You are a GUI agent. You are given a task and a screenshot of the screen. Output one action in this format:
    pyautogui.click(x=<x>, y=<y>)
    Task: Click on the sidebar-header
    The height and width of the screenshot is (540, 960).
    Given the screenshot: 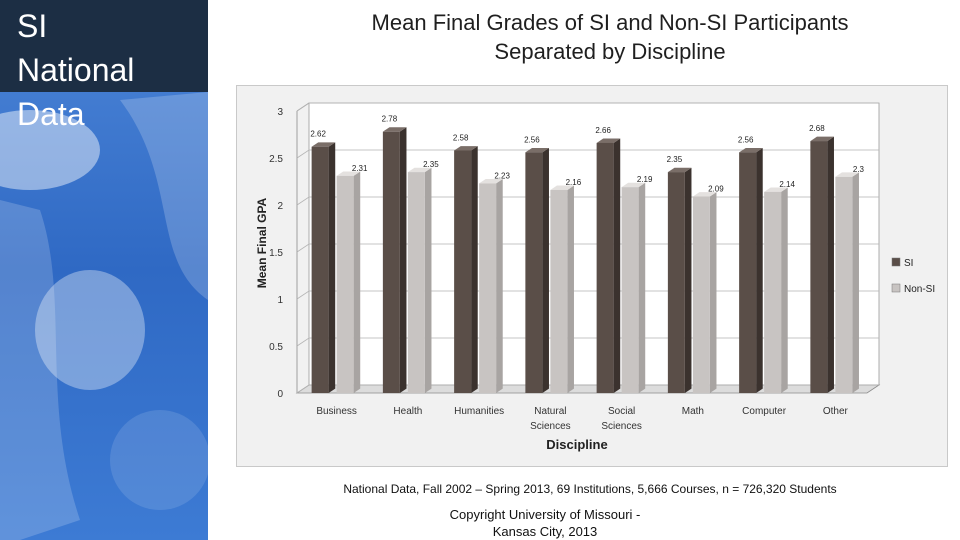 What is the action you would take?
    pyautogui.click(x=104, y=46)
    